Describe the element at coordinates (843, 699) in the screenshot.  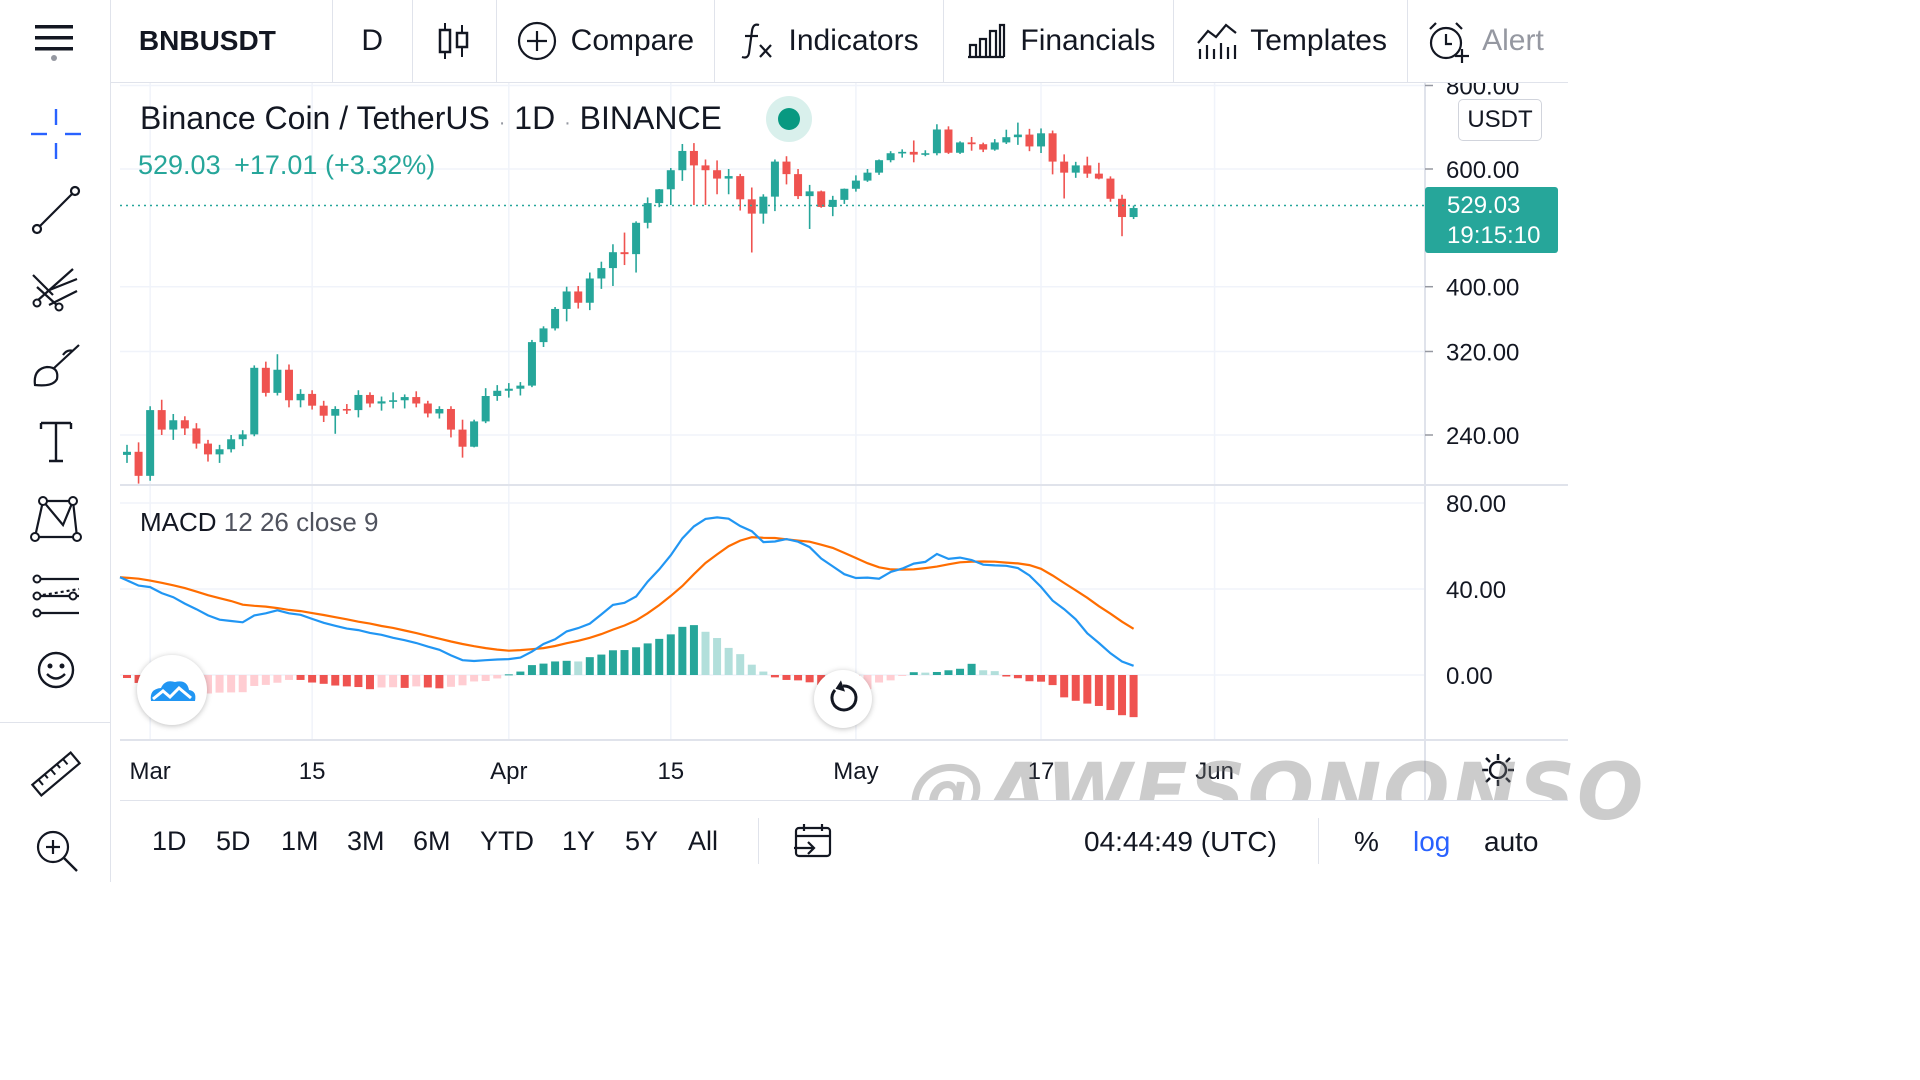
I see `reset-chart-button` at that location.